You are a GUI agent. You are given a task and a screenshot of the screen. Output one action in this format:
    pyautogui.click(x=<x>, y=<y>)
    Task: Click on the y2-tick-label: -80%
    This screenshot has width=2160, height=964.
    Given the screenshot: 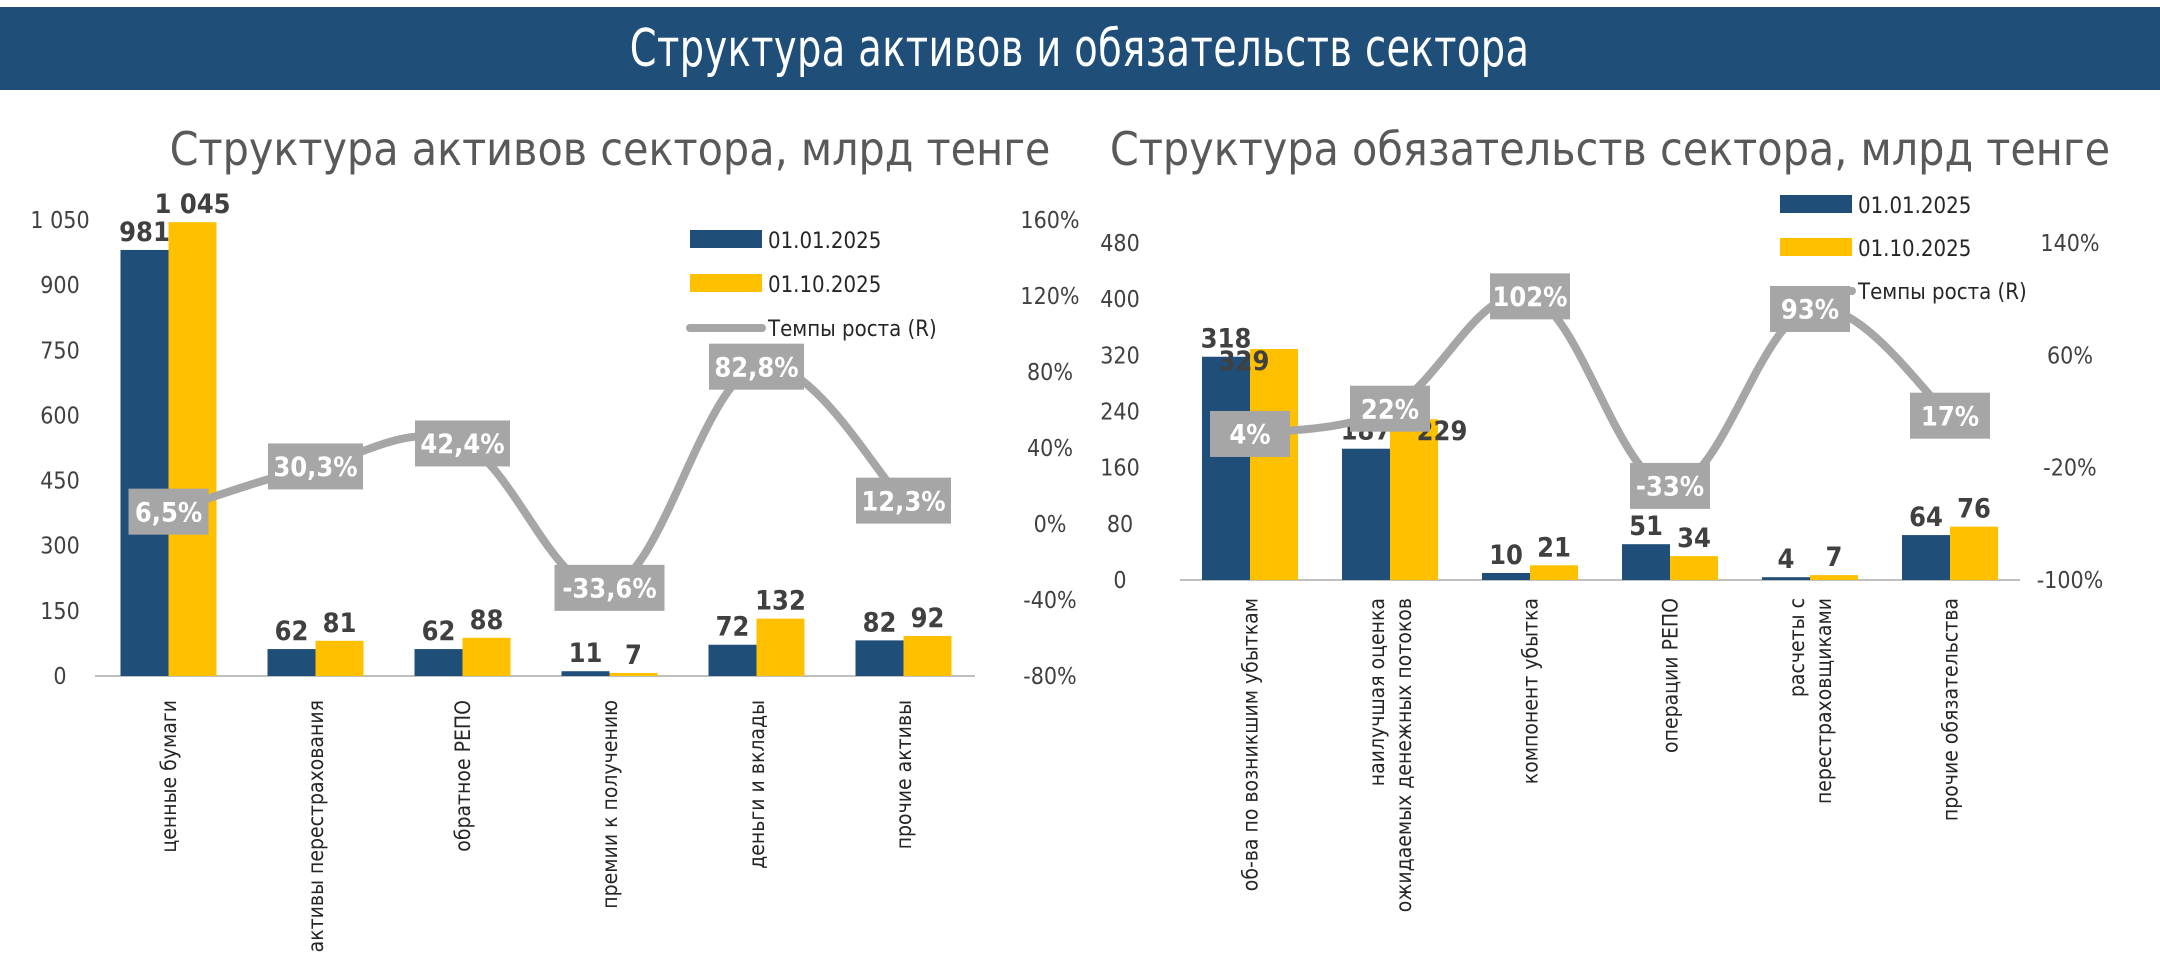 What is the action you would take?
    pyautogui.click(x=1049, y=677)
    